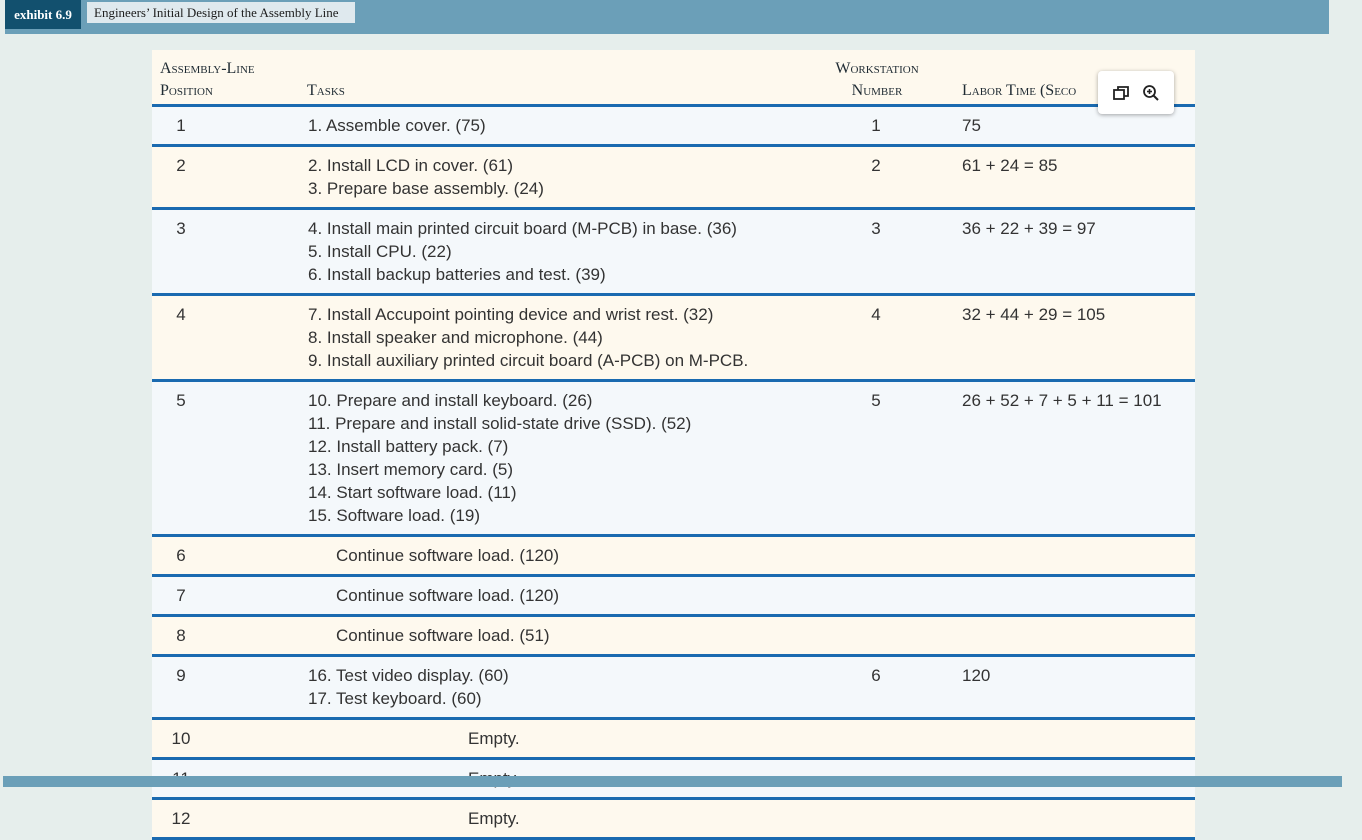 The width and height of the screenshot is (1362, 840). Describe the element at coordinates (408, 446) in the screenshot. I see `task-item: 12. Install battery pack. (7)` at that location.